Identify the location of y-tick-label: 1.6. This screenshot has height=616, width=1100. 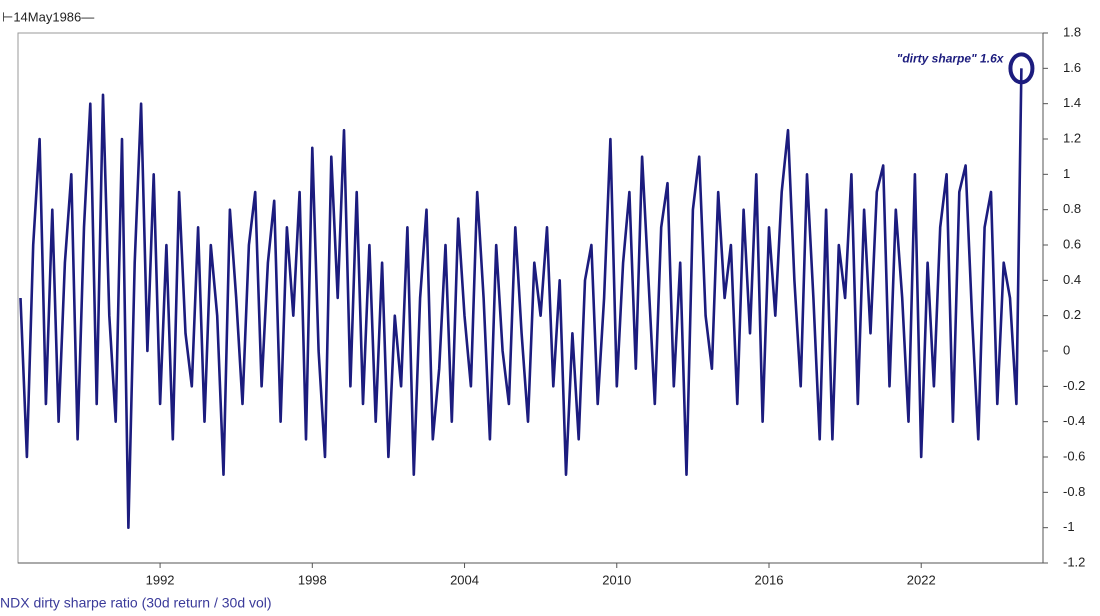
(1072, 67).